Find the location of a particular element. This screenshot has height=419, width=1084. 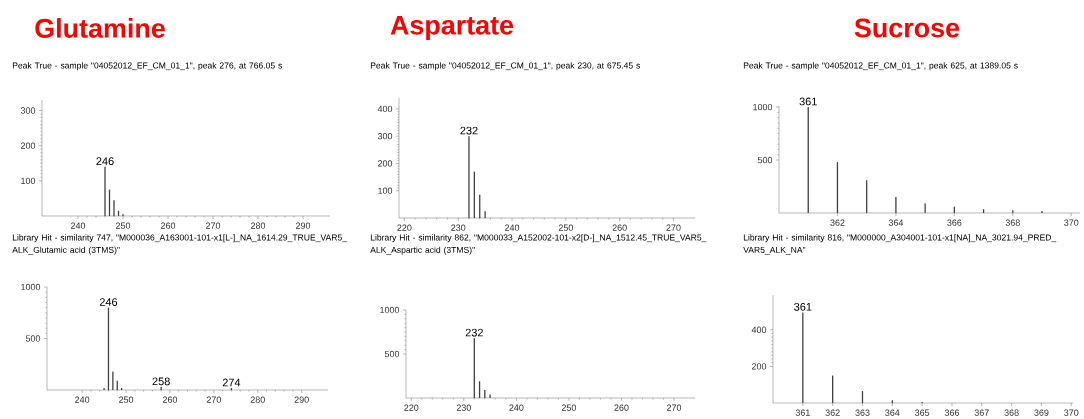

x-tick-label: 367 is located at coordinates (981, 412).